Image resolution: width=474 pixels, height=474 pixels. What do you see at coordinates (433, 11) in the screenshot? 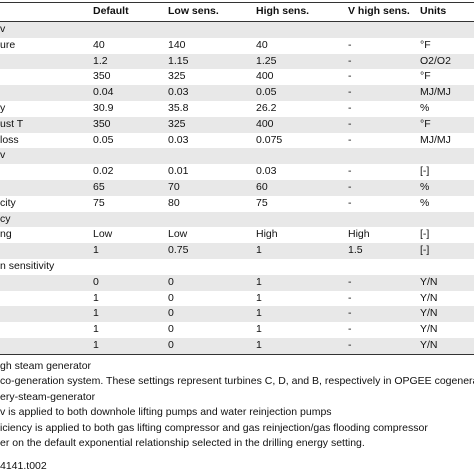
I see `header-cell: Units` at bounding box center [433, 11].